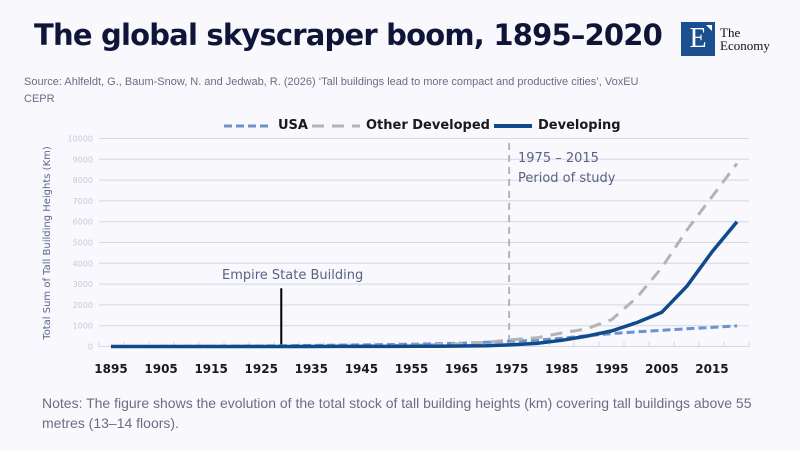  I want to click on x-tick-label: 1995, so click(611, 369).